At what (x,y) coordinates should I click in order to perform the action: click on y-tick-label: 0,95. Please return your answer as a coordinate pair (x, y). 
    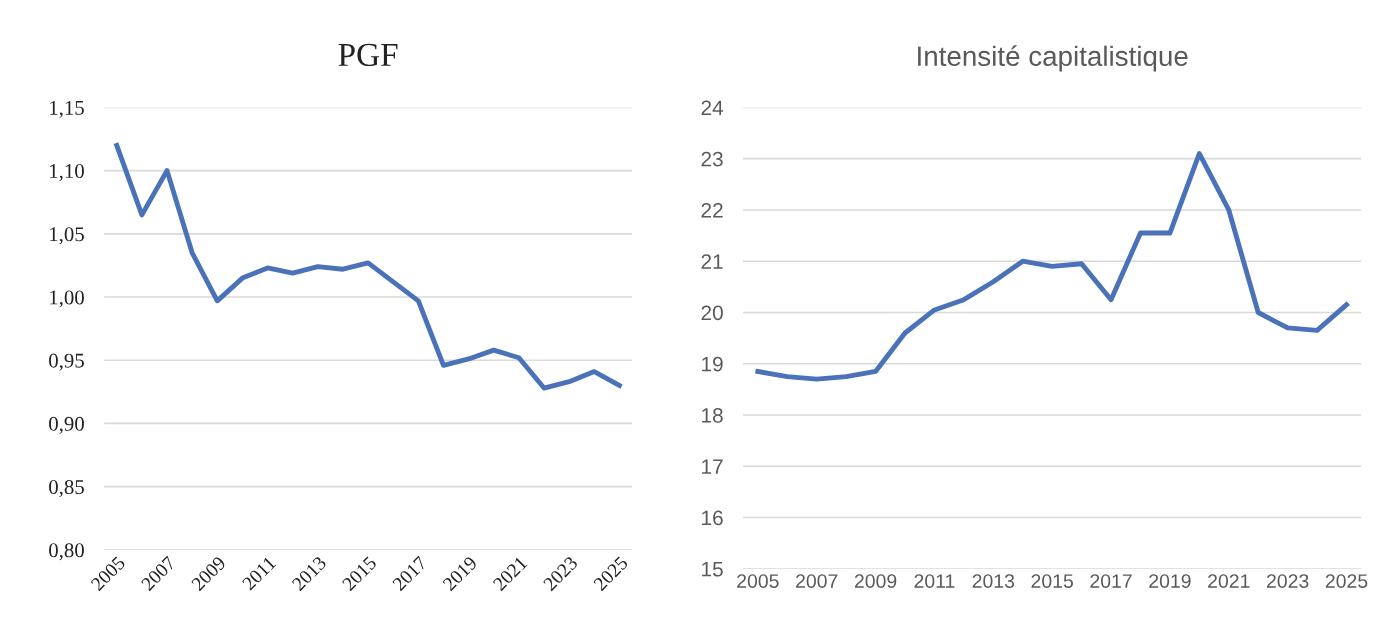
    Looking at the image, I should click on (66, 362).